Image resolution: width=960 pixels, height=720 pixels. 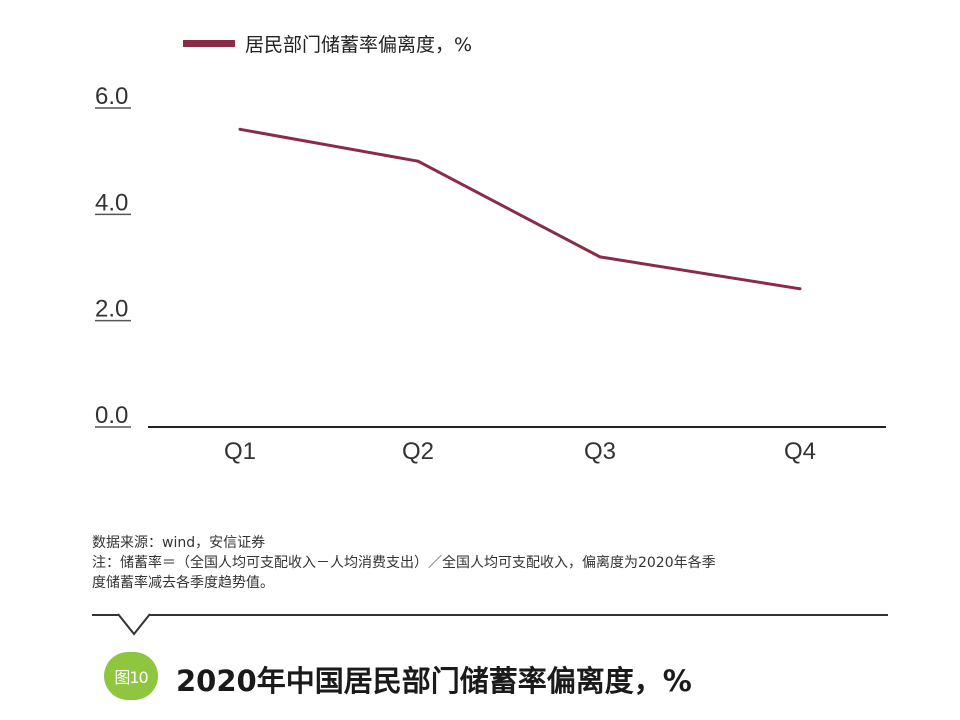 What do you see at coordinates (111, 202) in the screenshot?
I see `y-tick-label: 4.0` at bounding box center [111, 202].